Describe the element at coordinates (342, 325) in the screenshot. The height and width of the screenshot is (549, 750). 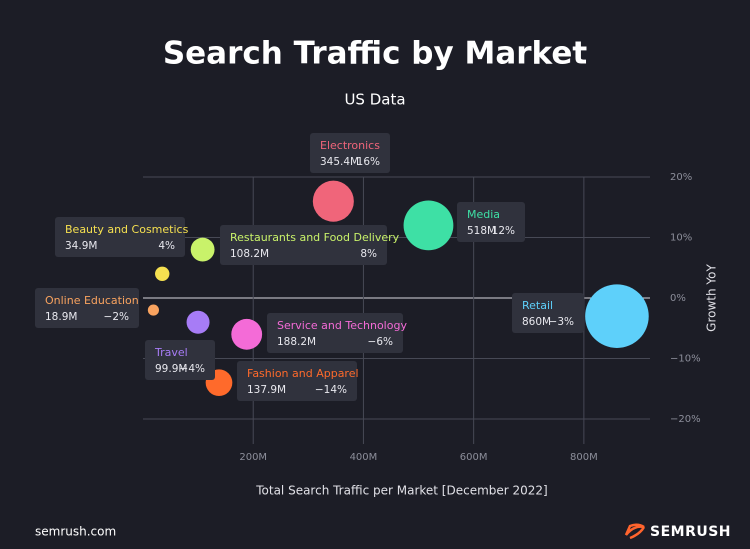
I see `annotation-name: Service and Technology` at that location.